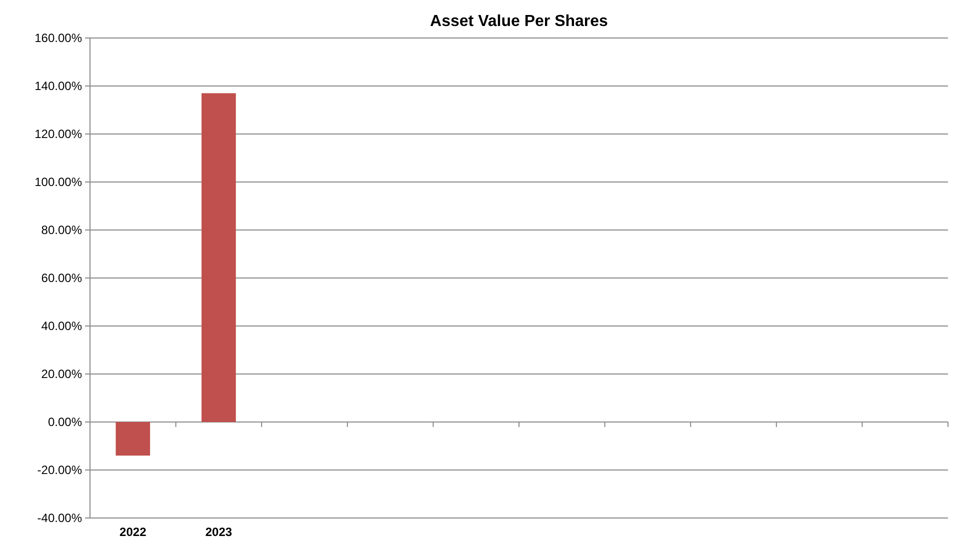 This screenshot has width=976, height=560. I want to click on y-tick-label: 20.00%, so click(61, 374).